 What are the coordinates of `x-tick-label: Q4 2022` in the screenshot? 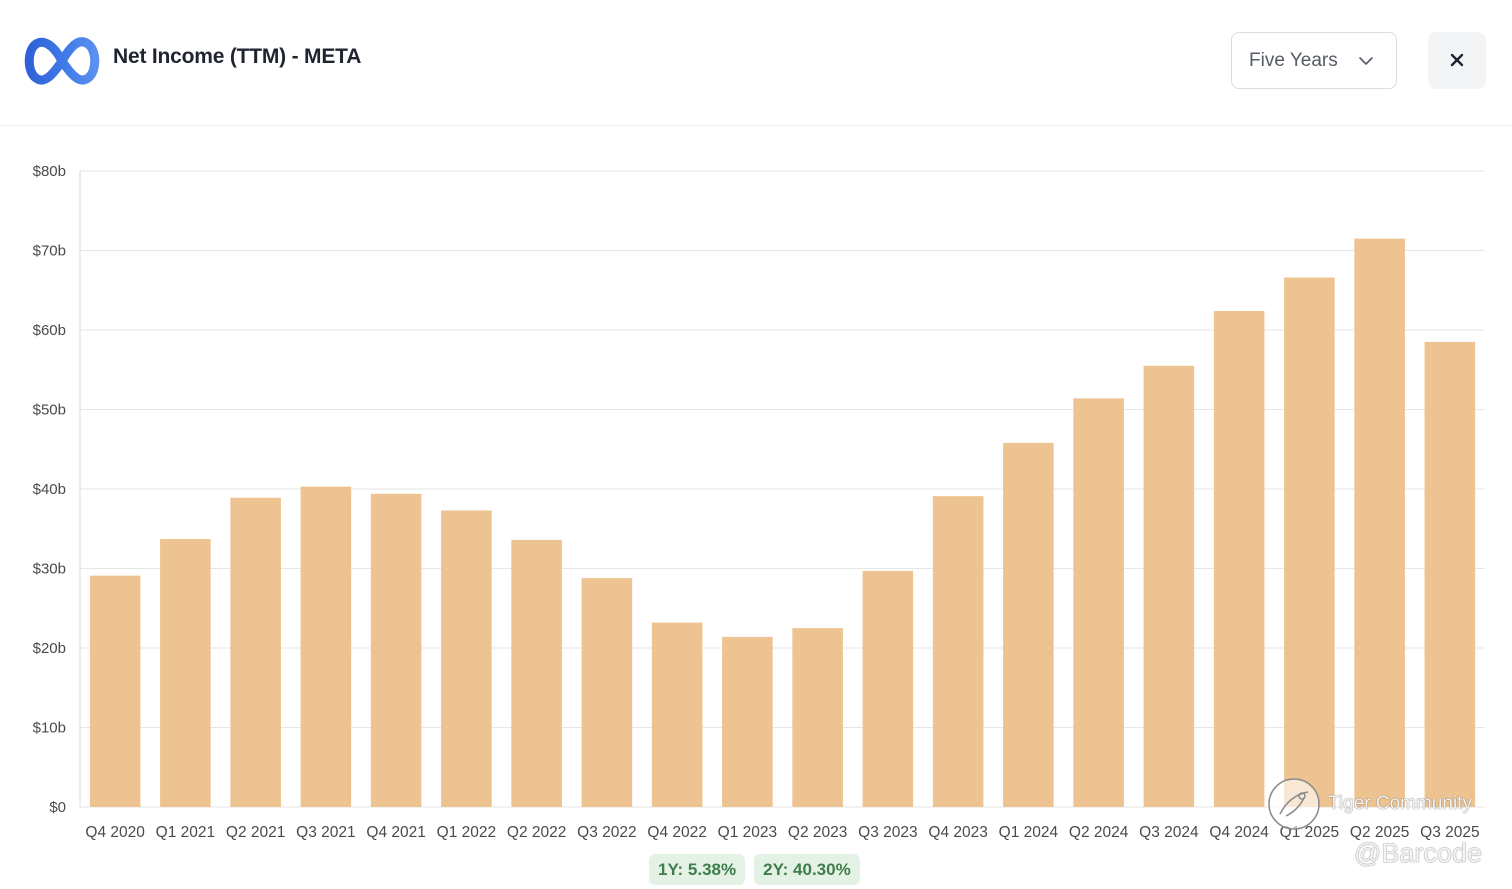 It's located at (676, 832).